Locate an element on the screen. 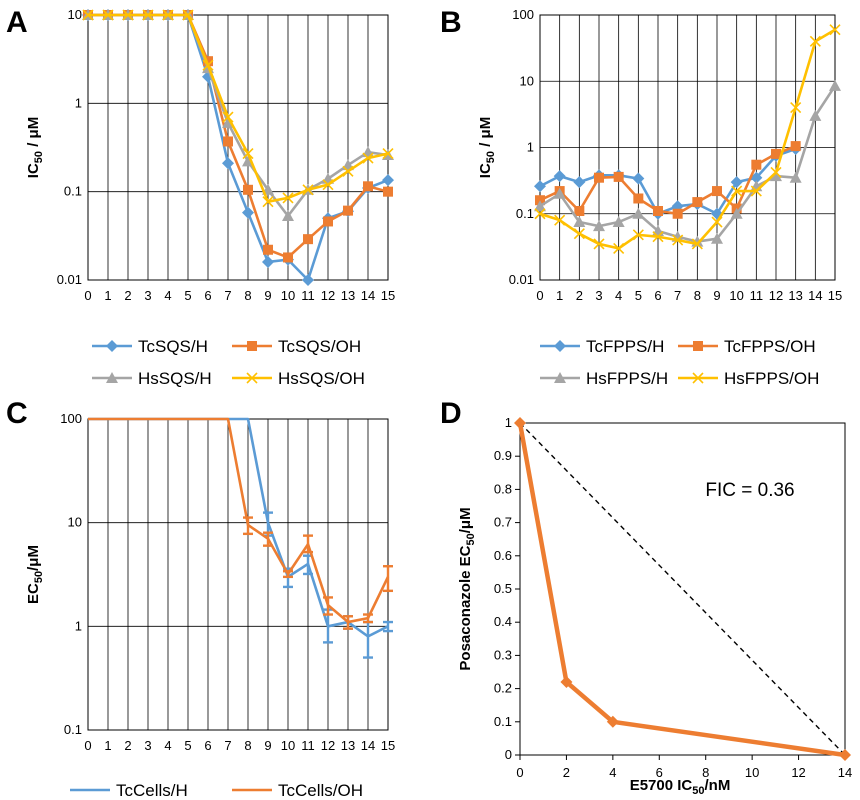  x-tick-label-c: 1 is located at coordinates (107, 745).